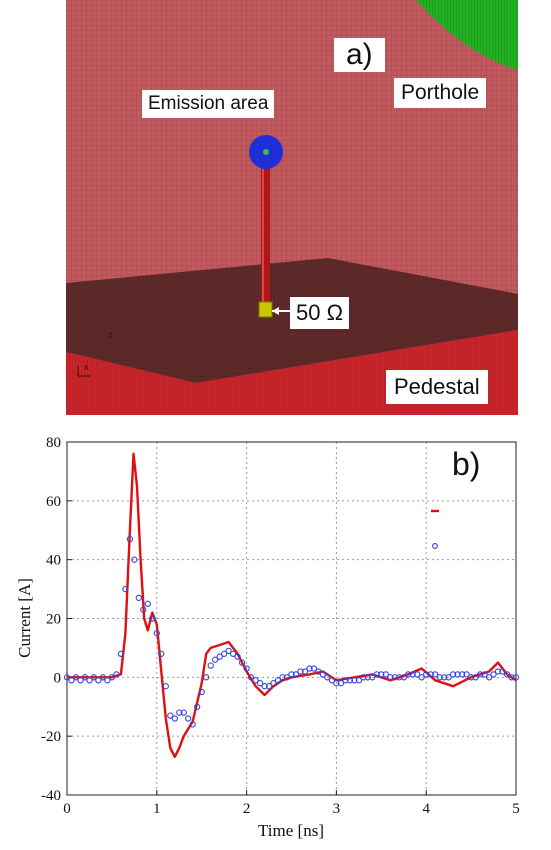 Image resolution: width=551 pixels, height=850 pixels. What do you see at coordinates (58, 678) in the screenshot?
I see `y-tick-label: 0` at bounding box center [58, 678].